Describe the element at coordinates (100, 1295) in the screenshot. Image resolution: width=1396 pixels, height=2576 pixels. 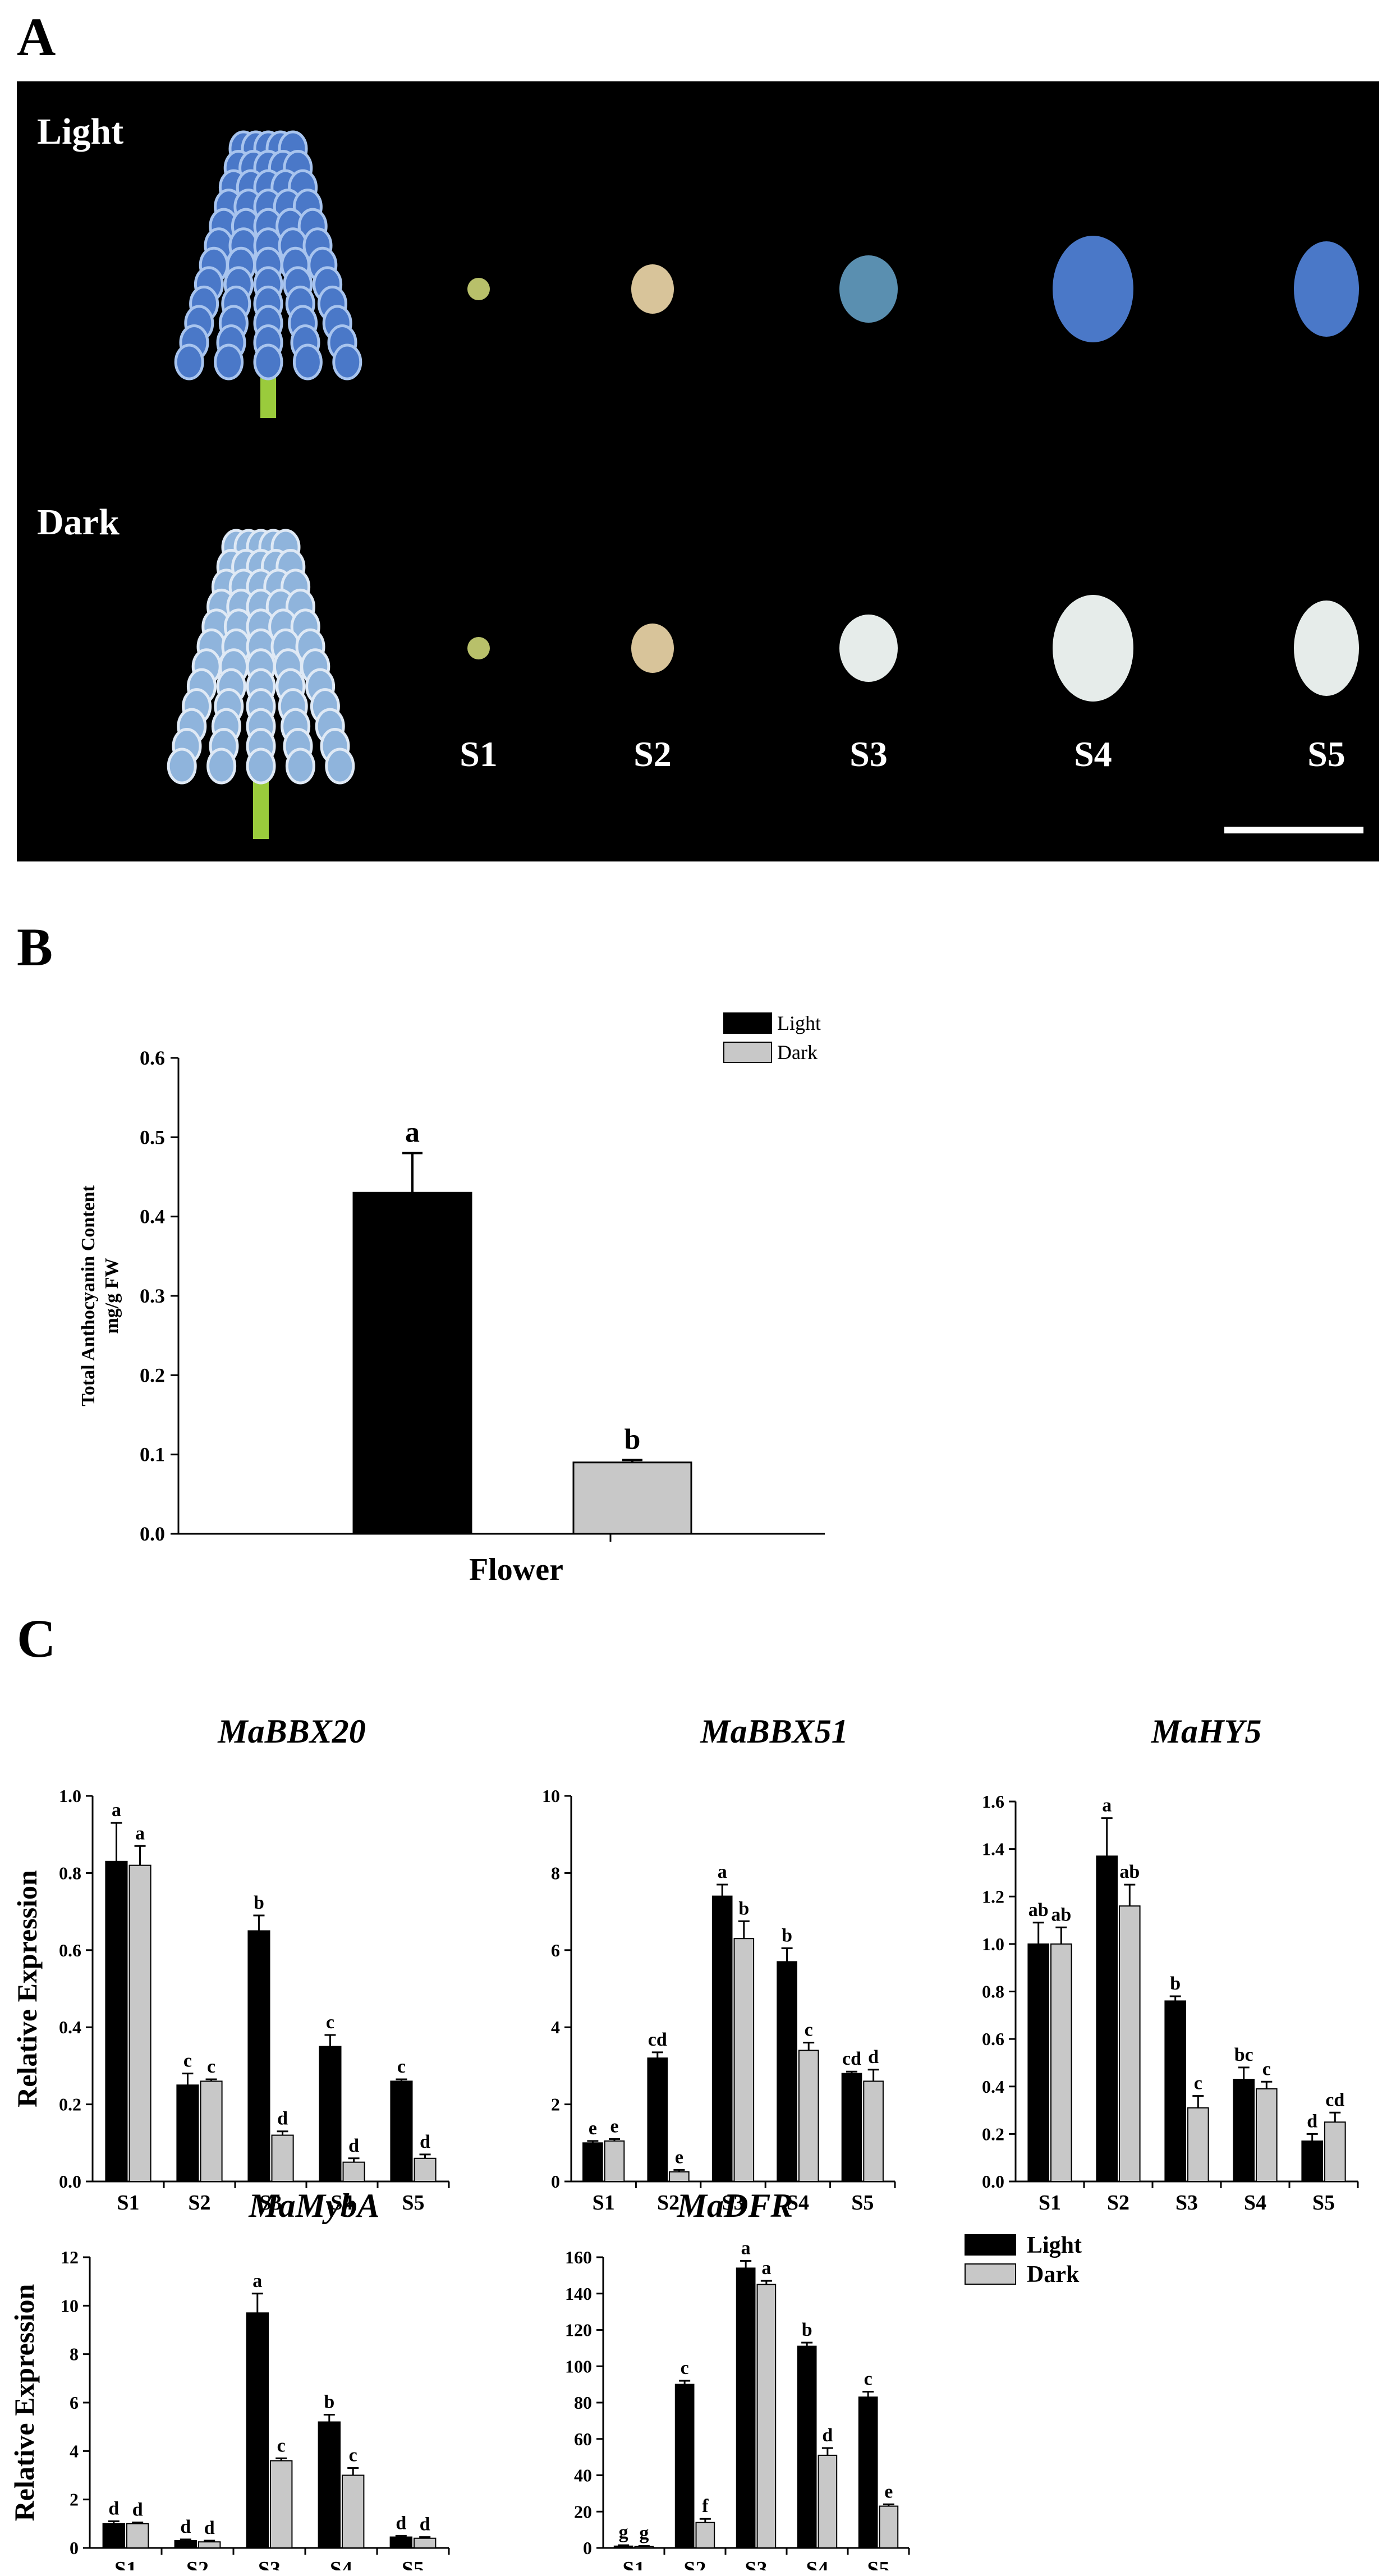
I see `y-axis-label: Total Anthocyanin Content mg/g FW` at that location.